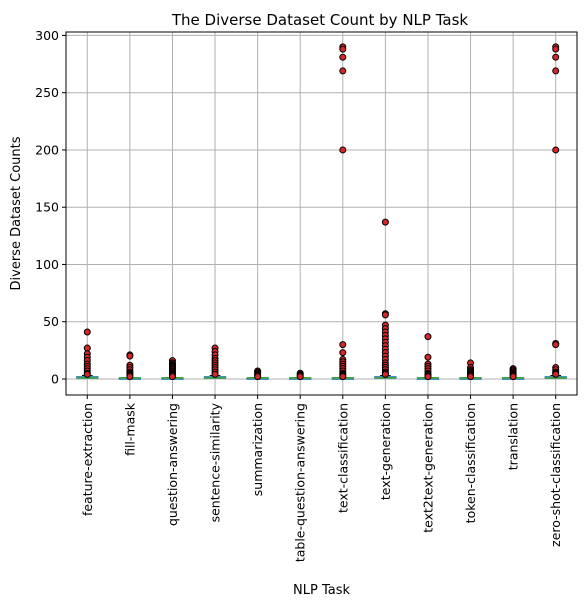 The image size is (587, 608). What do you see at coordinates (172, 464) in the screenshot?
I see `x-tick-label: question-answering` at bounding box center [172, 464].